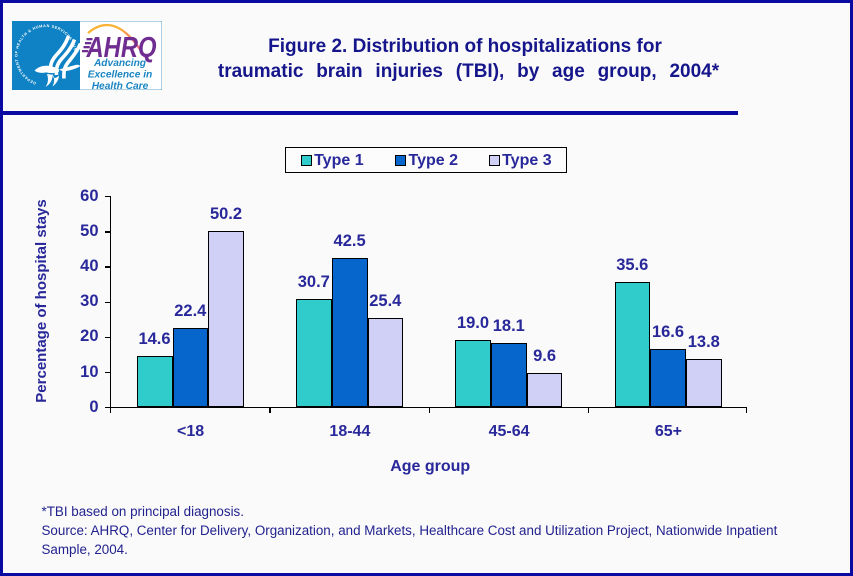  Describe the element at coordinates (121, 48) in the screenshot. I see `svg-text: AHRQ` at that location.